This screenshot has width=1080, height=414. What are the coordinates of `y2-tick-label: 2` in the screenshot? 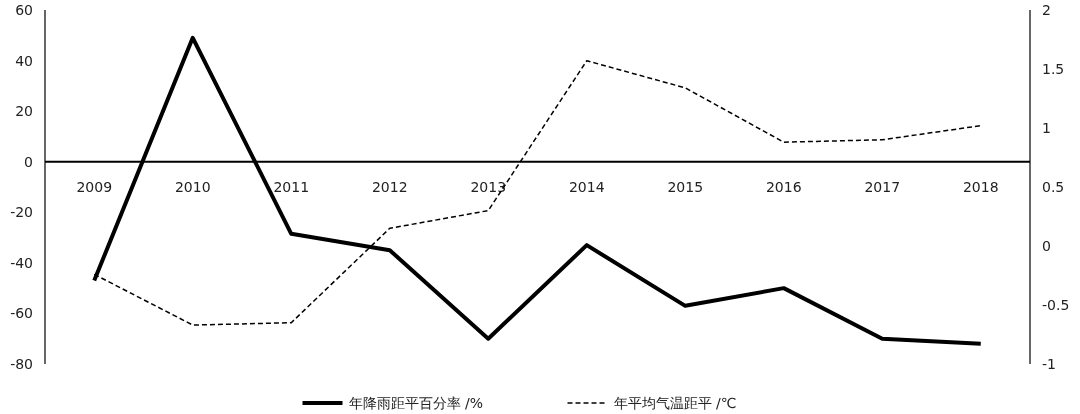 It's located at (1046, 10).